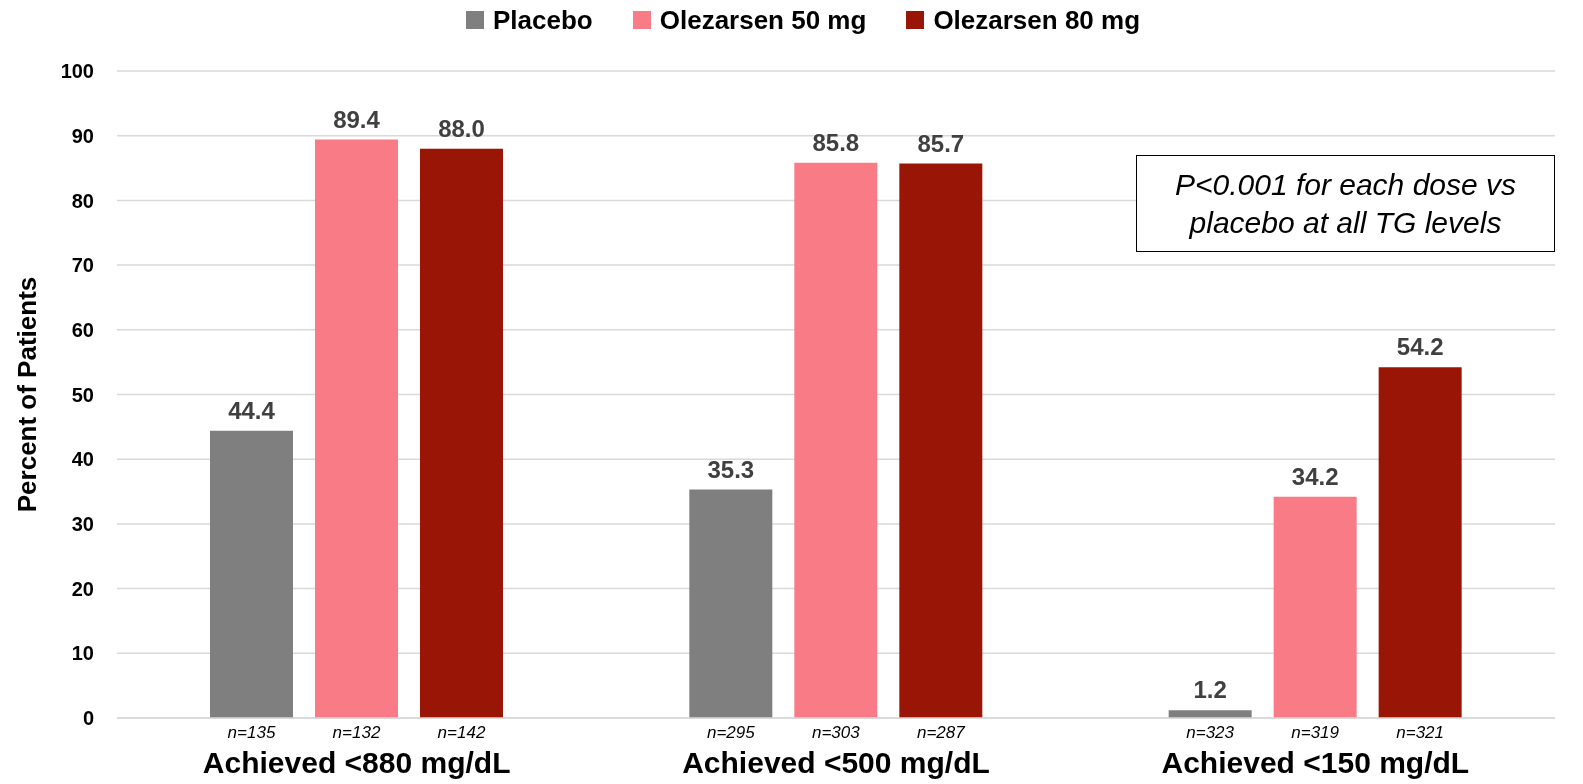 The height and width of the screenshot is (784, 1583). What do you see at coordinates (77, 71) in the screenshot?
I see `y-tick-label: 100` at bounding box center [77, 71].